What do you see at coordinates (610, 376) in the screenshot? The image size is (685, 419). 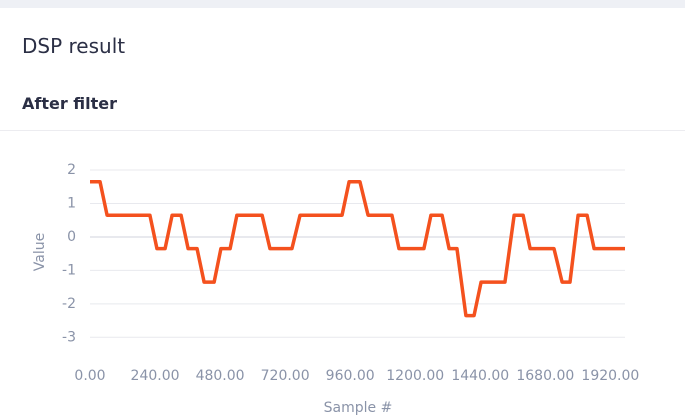 I see `x-tick-label: 1920.00` at bounding box center [610, 376].